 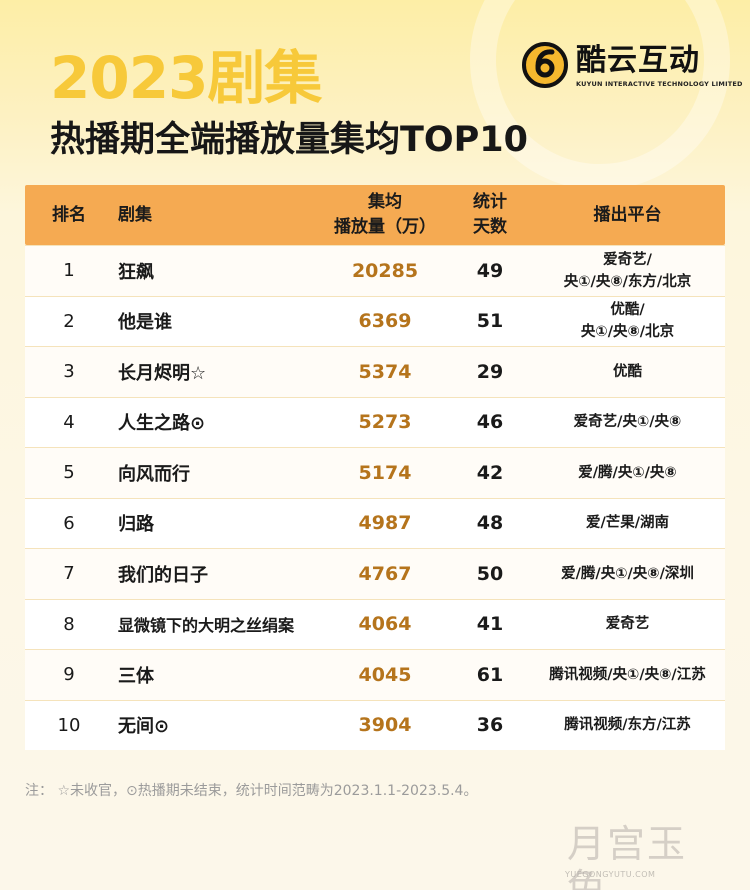 What do you see at coordinates (490, 674) in the screenshot?
I see `days-cell: 61` at bounding box center [490, 674].